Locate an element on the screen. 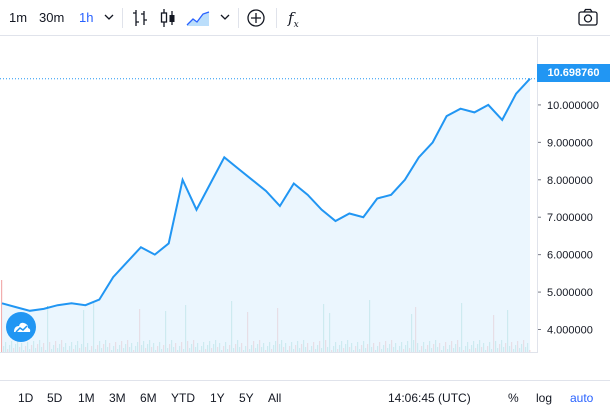 The width and height of the screenshot is (610, 418). tradingview-logo-icon is located at coordinates (21, 327).